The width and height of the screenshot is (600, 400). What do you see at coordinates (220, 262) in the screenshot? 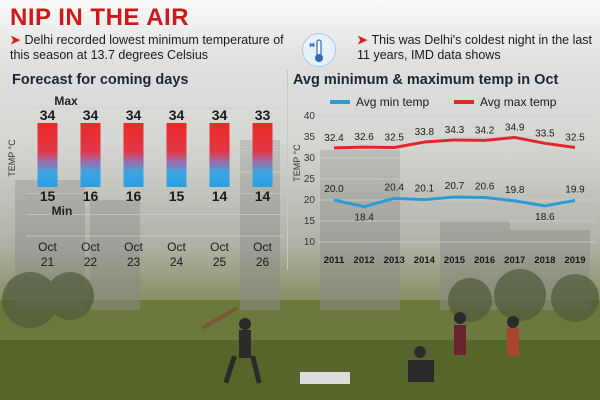
I see `forecast-tick-day: 25` at bounding box center [220, 262].